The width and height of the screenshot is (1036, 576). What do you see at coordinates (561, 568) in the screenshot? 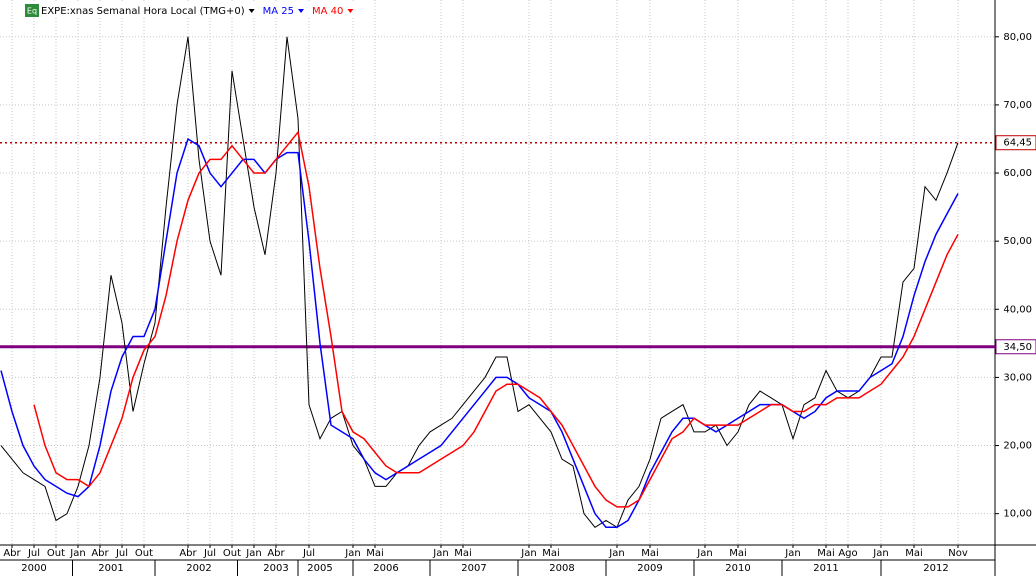
I see `year-label: 2008` at bounding box center [561, 568].